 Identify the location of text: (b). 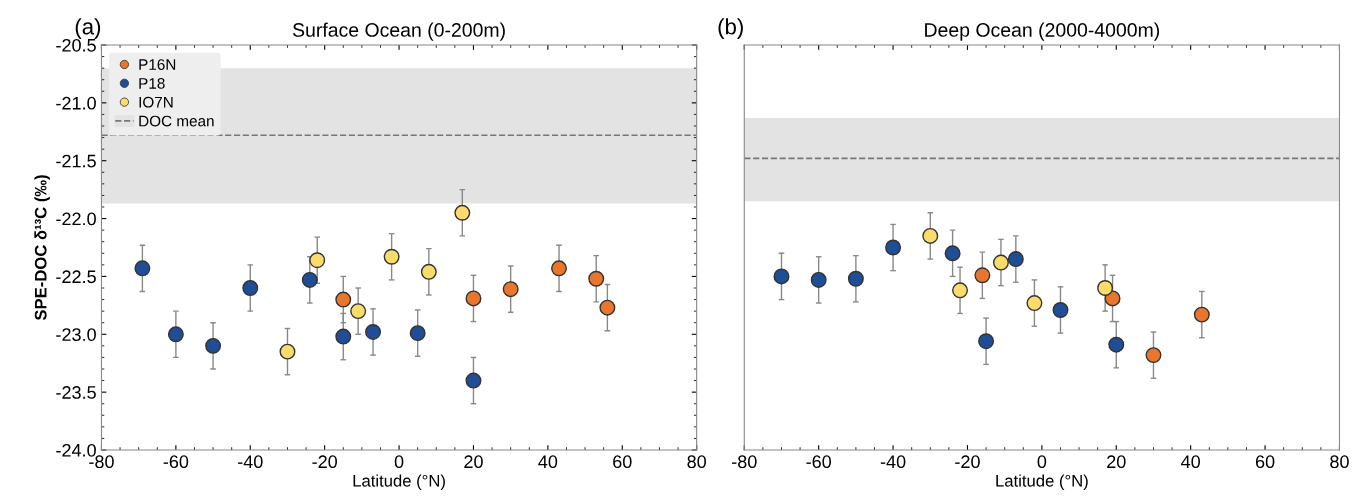
(730, 28).